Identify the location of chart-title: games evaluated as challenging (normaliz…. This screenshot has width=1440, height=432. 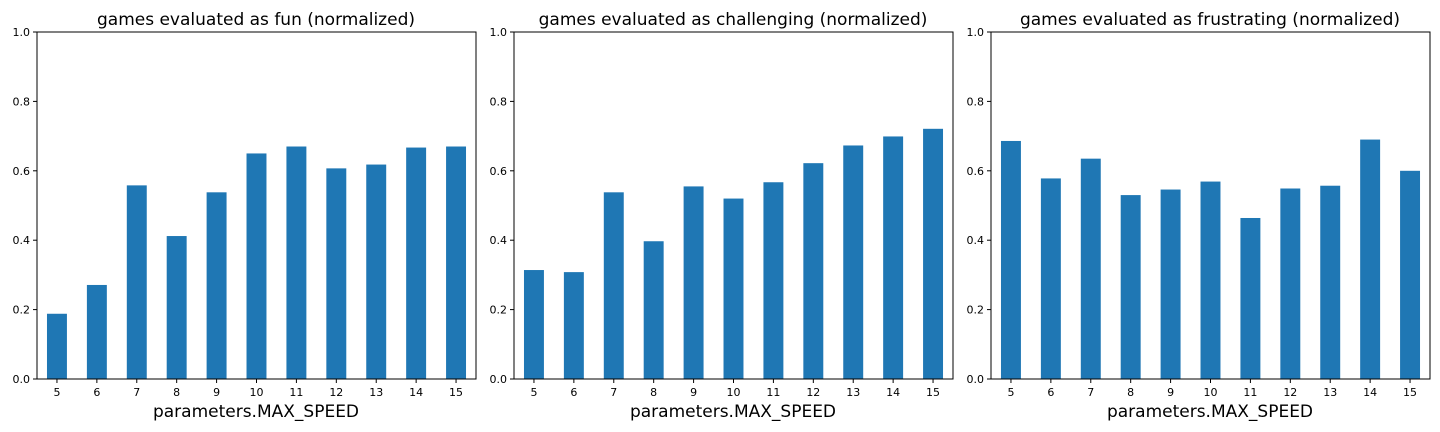
(733, 20).